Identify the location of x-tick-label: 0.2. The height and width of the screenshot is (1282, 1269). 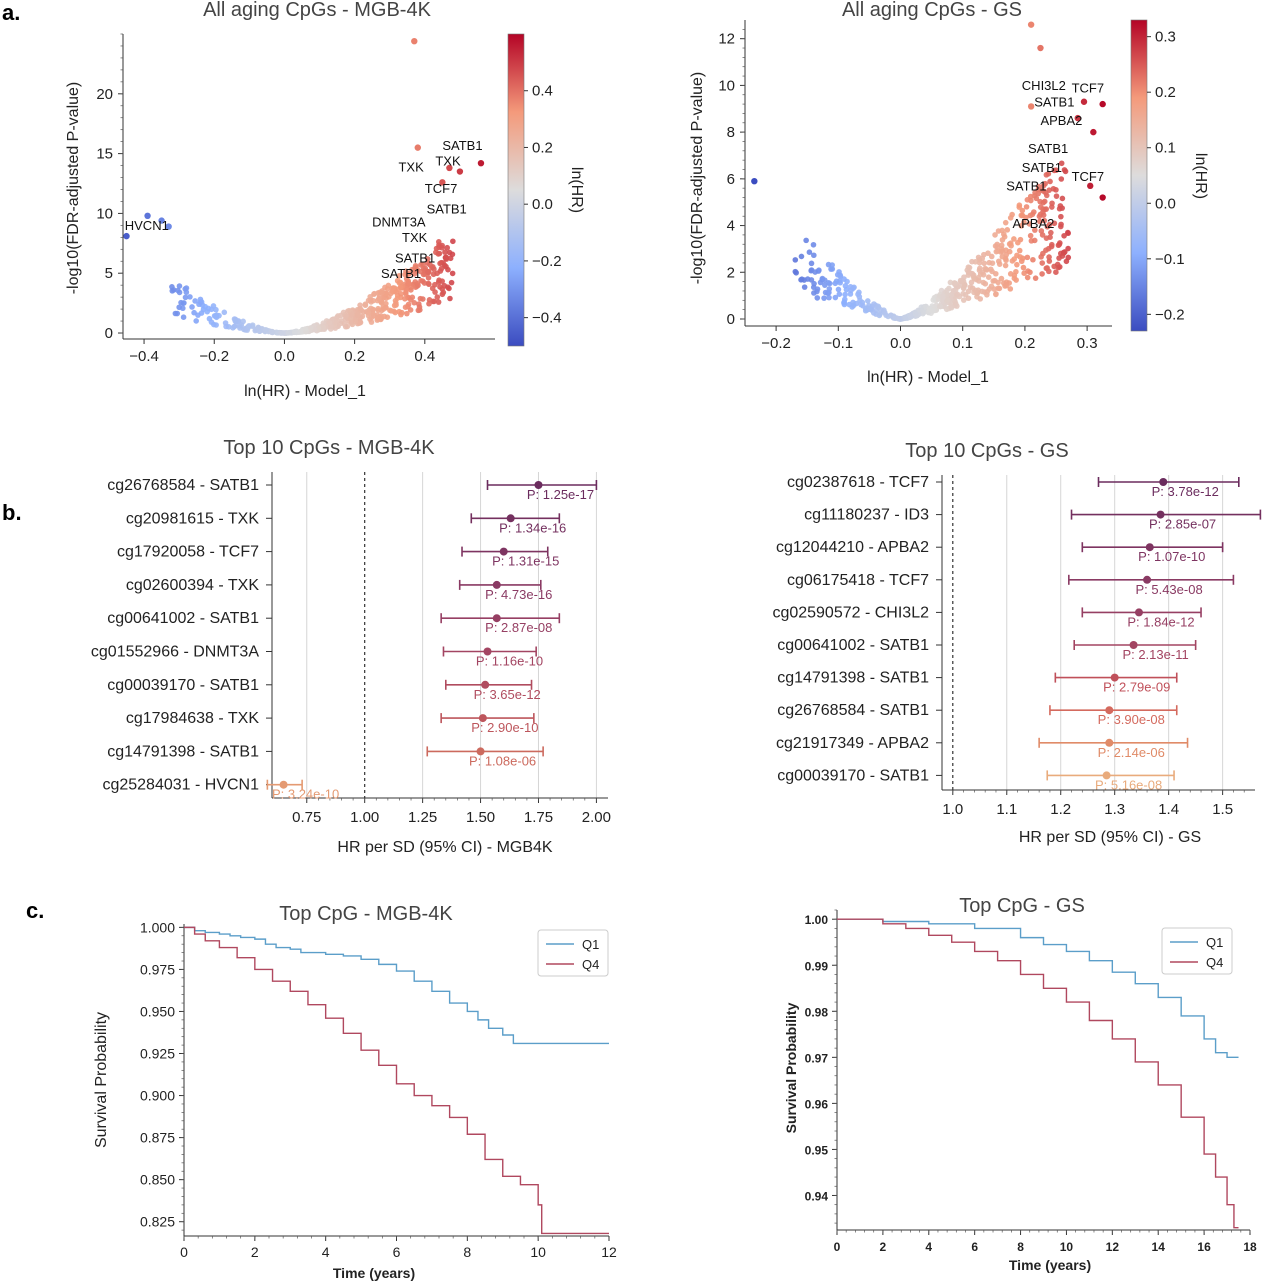
(354, 356).